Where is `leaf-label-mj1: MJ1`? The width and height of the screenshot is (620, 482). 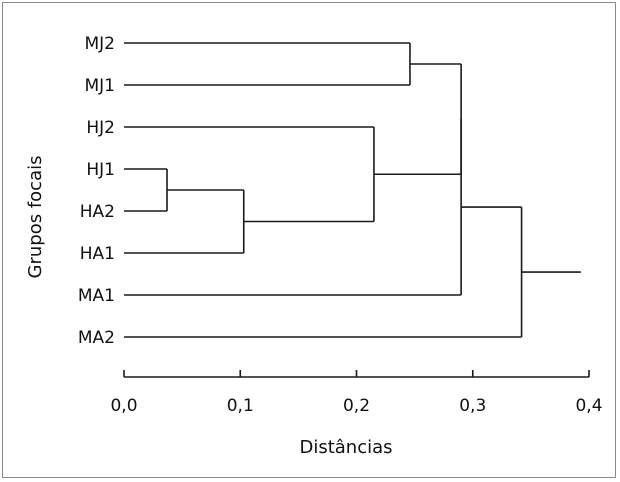
leaf-label-mj1: MJ1 is located at coordinates (100, 86).